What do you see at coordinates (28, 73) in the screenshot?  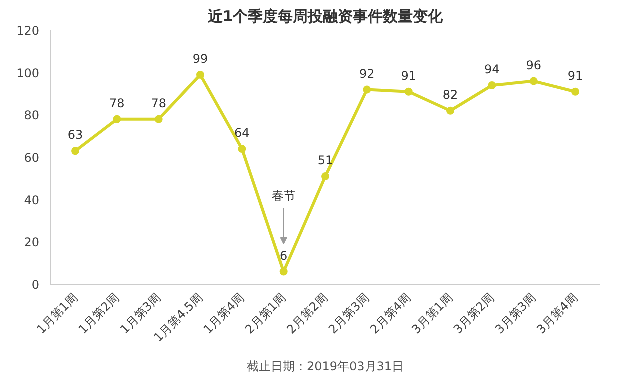 I see `y-tick-label: 100` at bounding box center [28, 73].